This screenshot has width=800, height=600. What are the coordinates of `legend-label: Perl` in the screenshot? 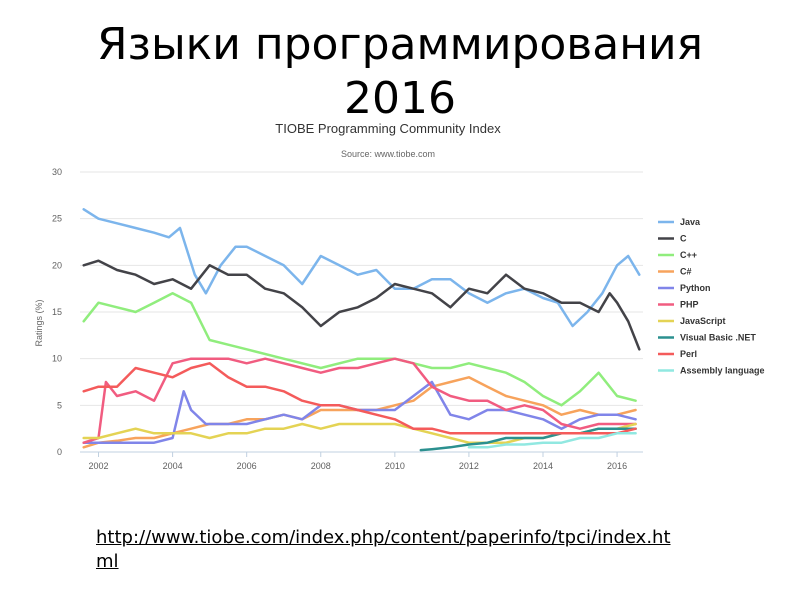 It's located at (688, 354).